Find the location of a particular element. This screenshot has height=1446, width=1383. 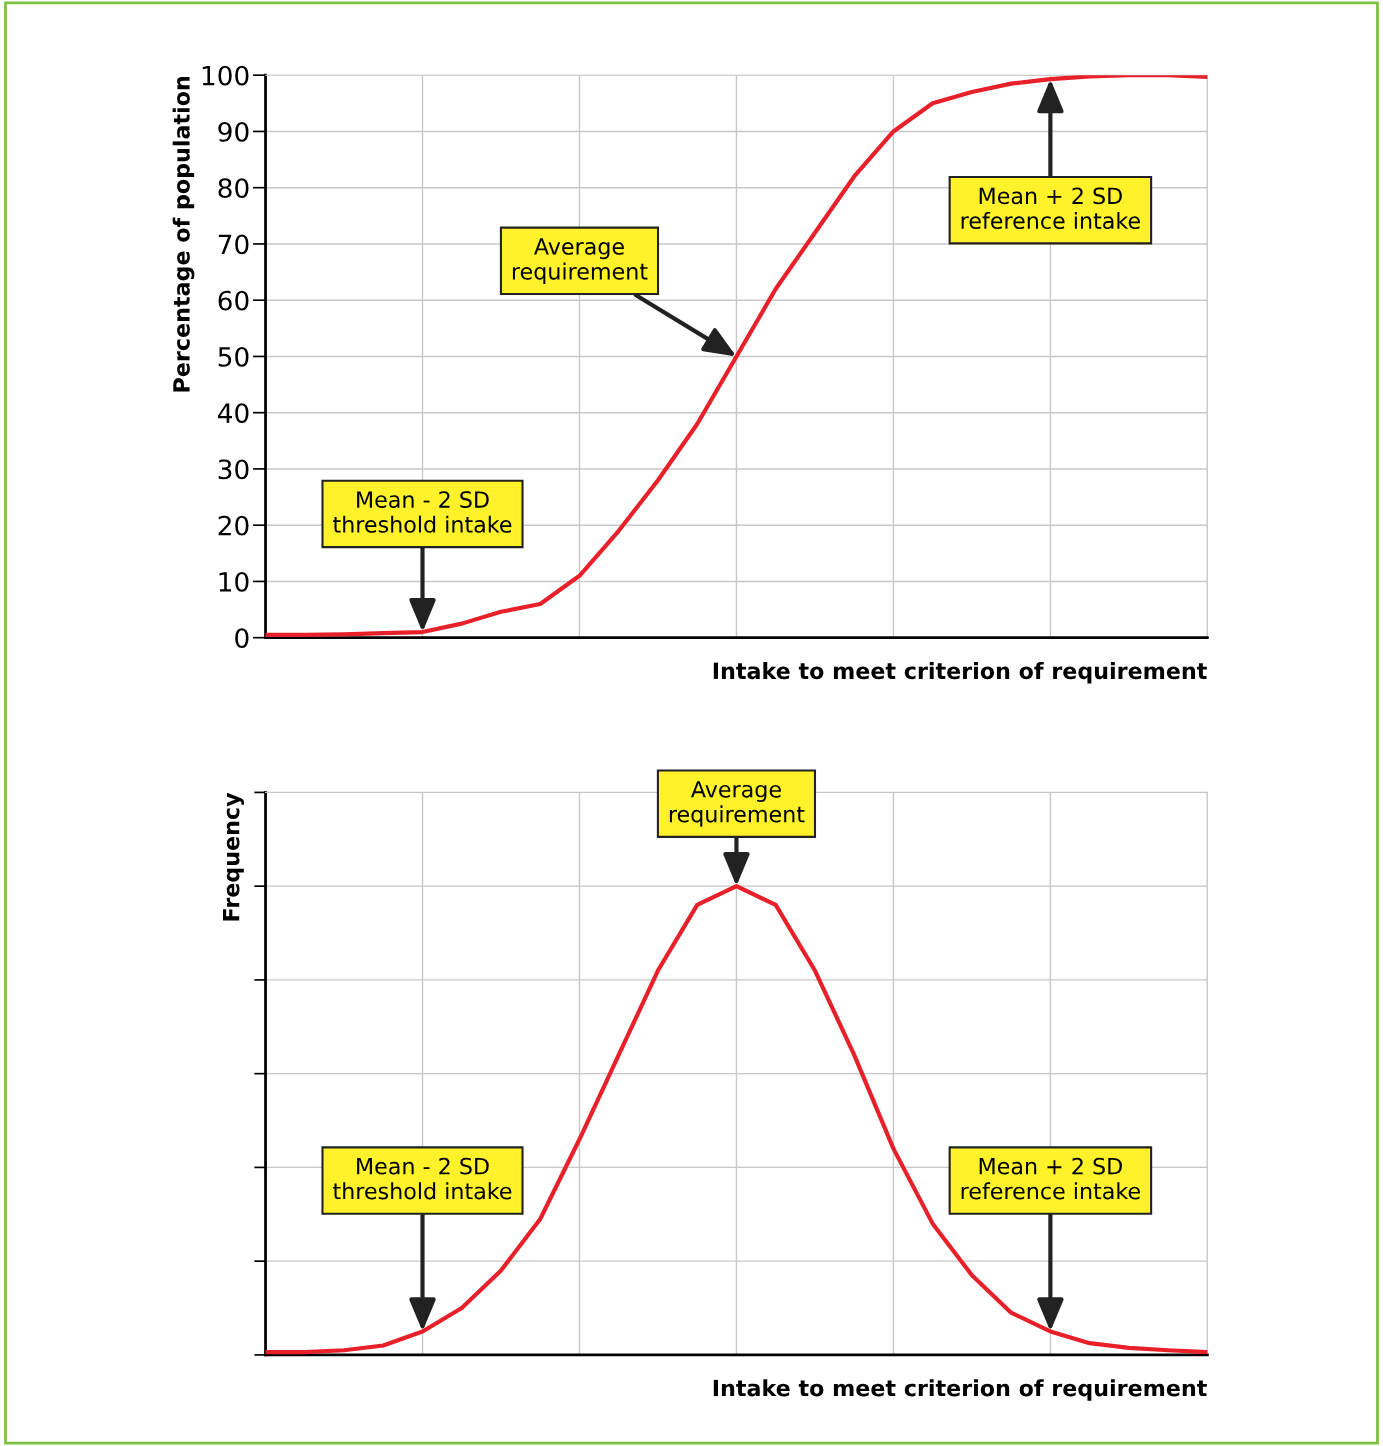

y-tick-label: 40 is located at coordinates (233, 413).